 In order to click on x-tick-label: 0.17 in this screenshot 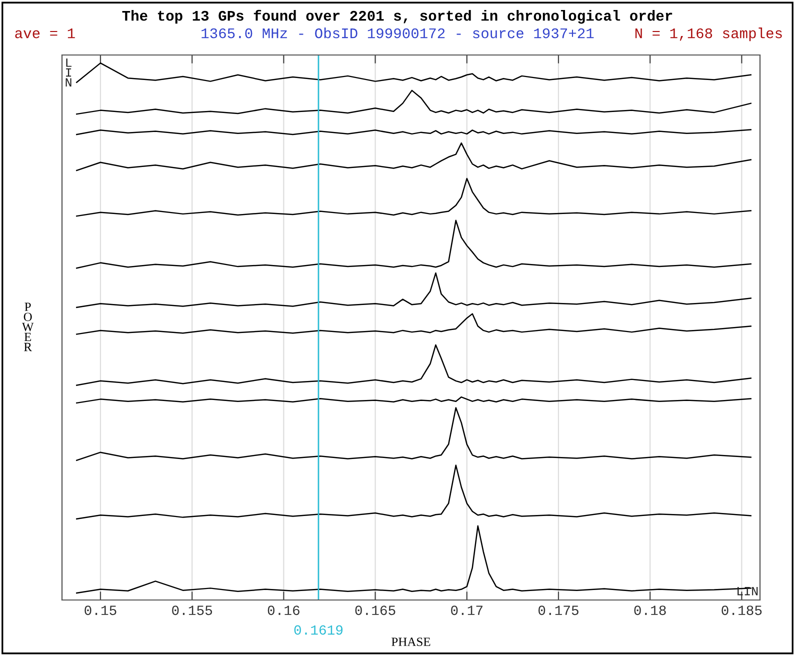, I will do `click(466, 611)`.